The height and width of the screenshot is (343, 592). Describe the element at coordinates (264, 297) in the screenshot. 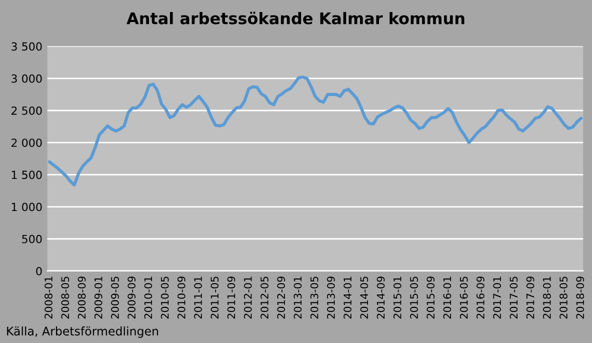

I see `x-tick-label: 2012-05` at that location.